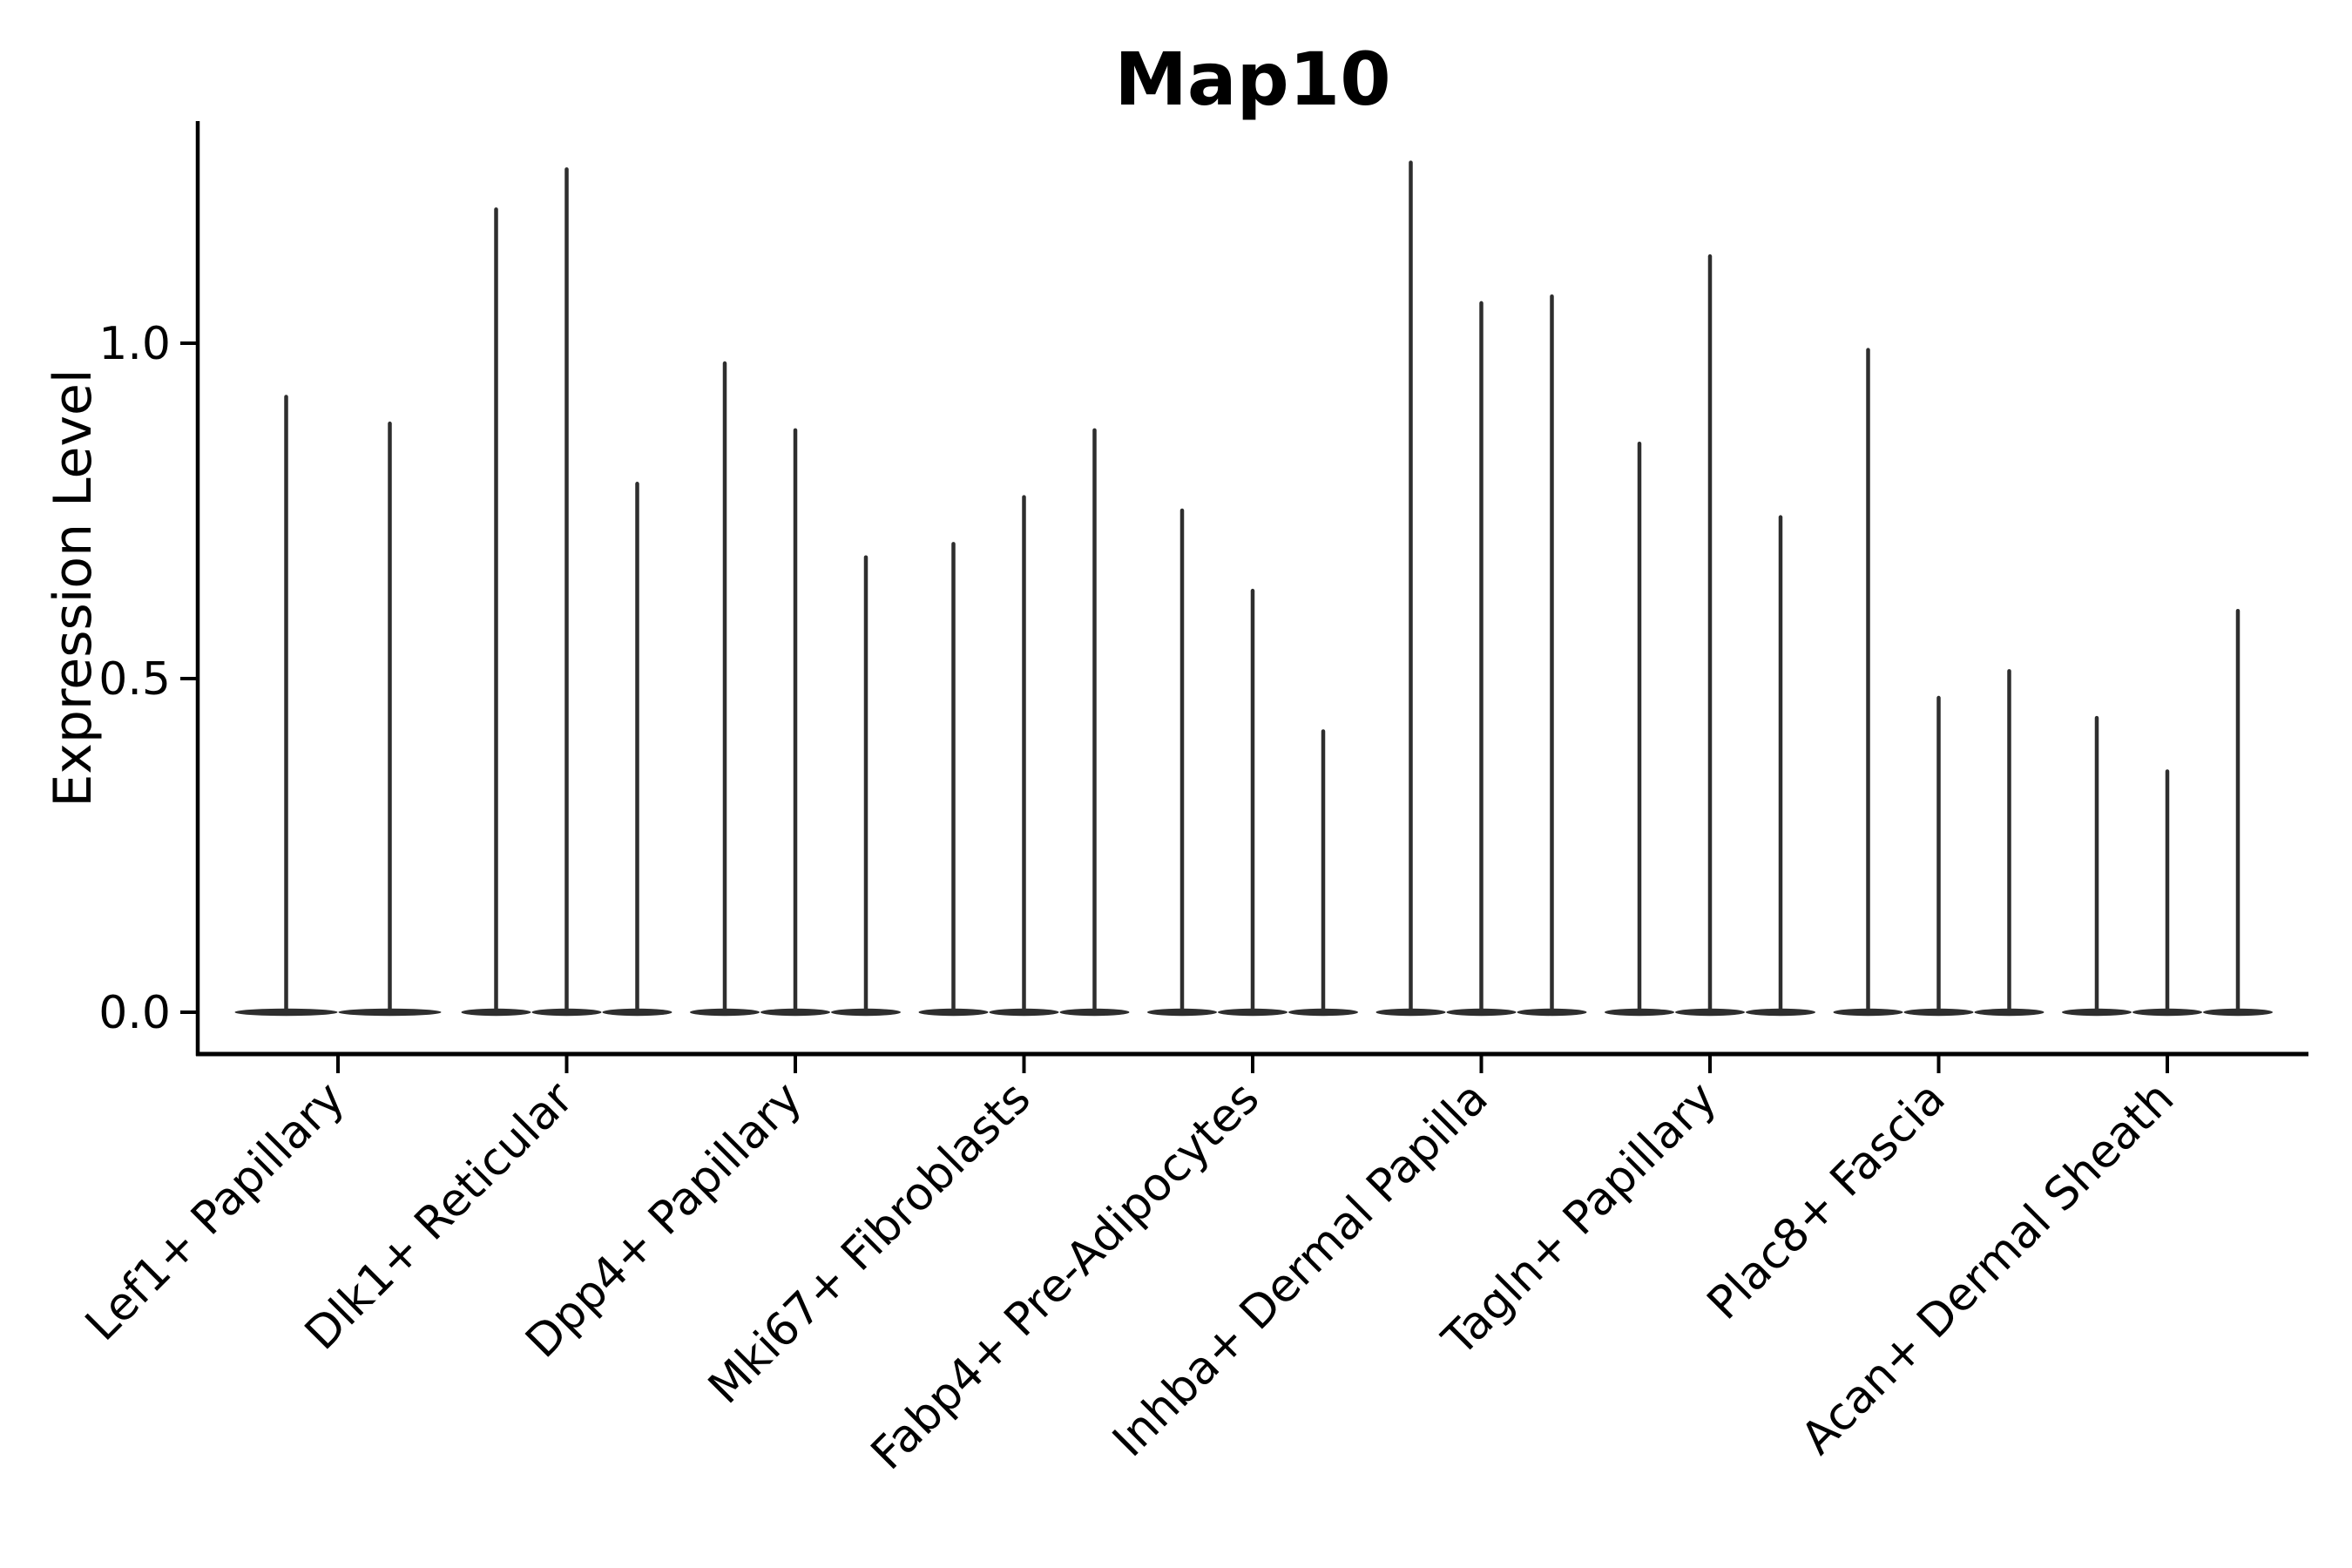  Describe the element at coordinates (134, 1013) in the screenshot. I see `y-tick-label-0.0: 0.0` at that location.